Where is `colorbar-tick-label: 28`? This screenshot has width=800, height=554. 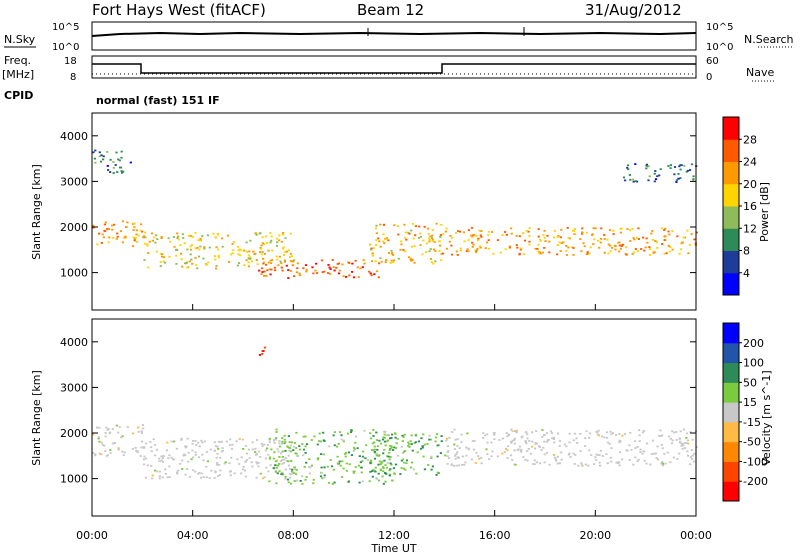 colorbar-tick-label: 28 is located at coordinates (750, 139).